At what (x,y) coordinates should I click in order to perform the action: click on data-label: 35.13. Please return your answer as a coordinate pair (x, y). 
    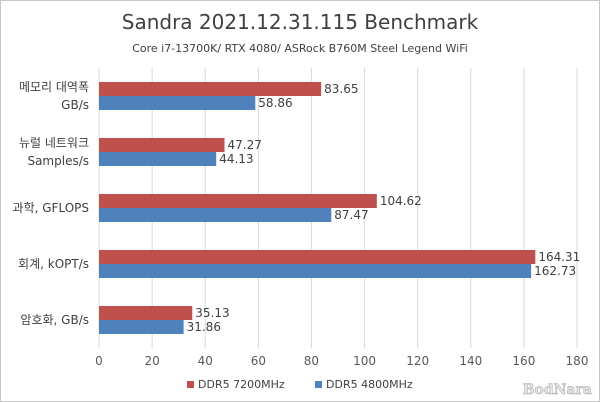
    Looking at the image, I should click on (212, 313).